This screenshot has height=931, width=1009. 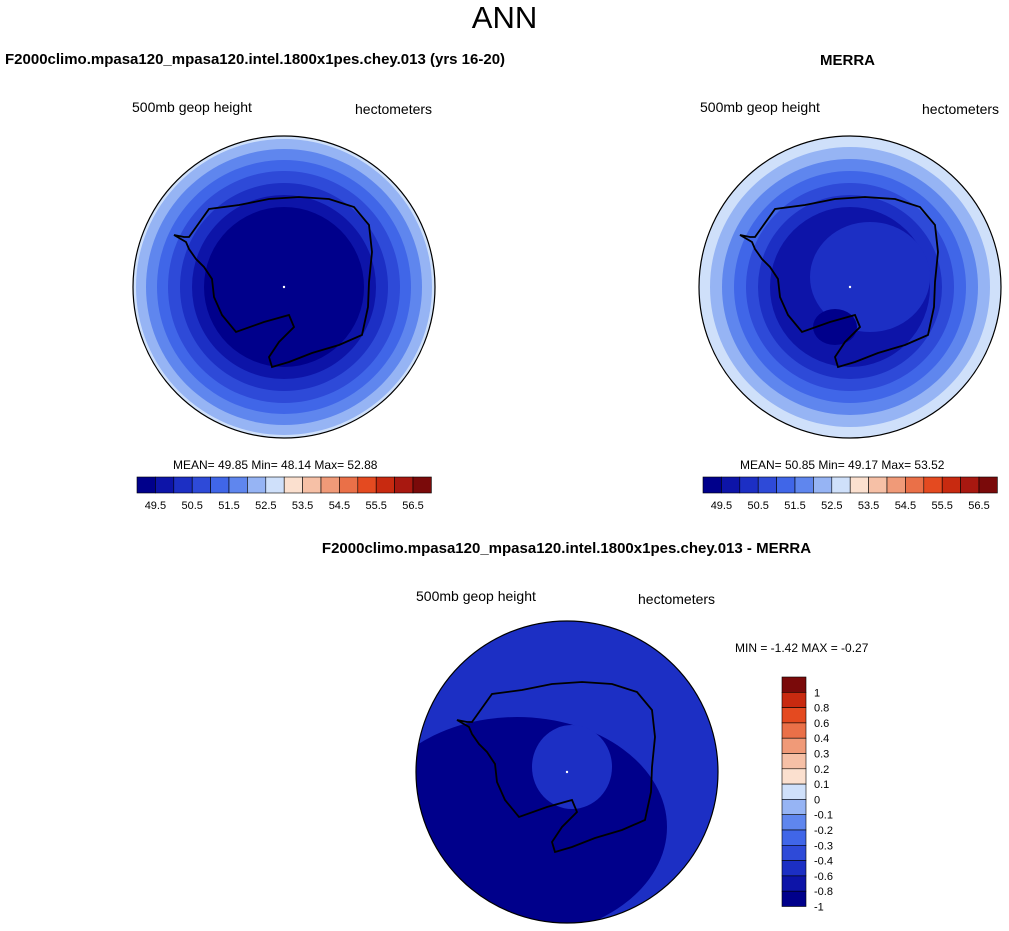 What do you see at coordinates (677, 599) in the screenshot?
I see `panel-3-units-label: hectometers` at bounding box center [677, 599].